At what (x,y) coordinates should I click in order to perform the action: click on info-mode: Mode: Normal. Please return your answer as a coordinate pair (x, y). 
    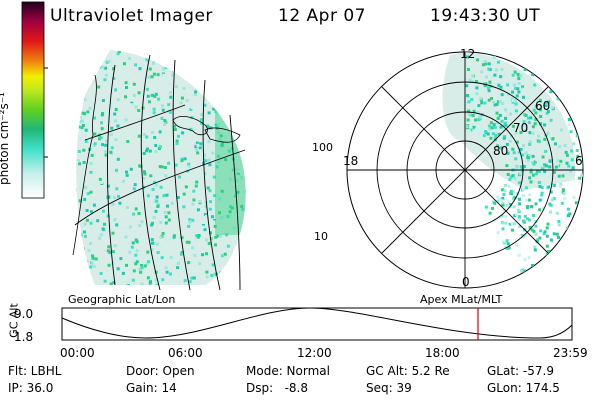
    Looking at the image, I should click on (288, 371).